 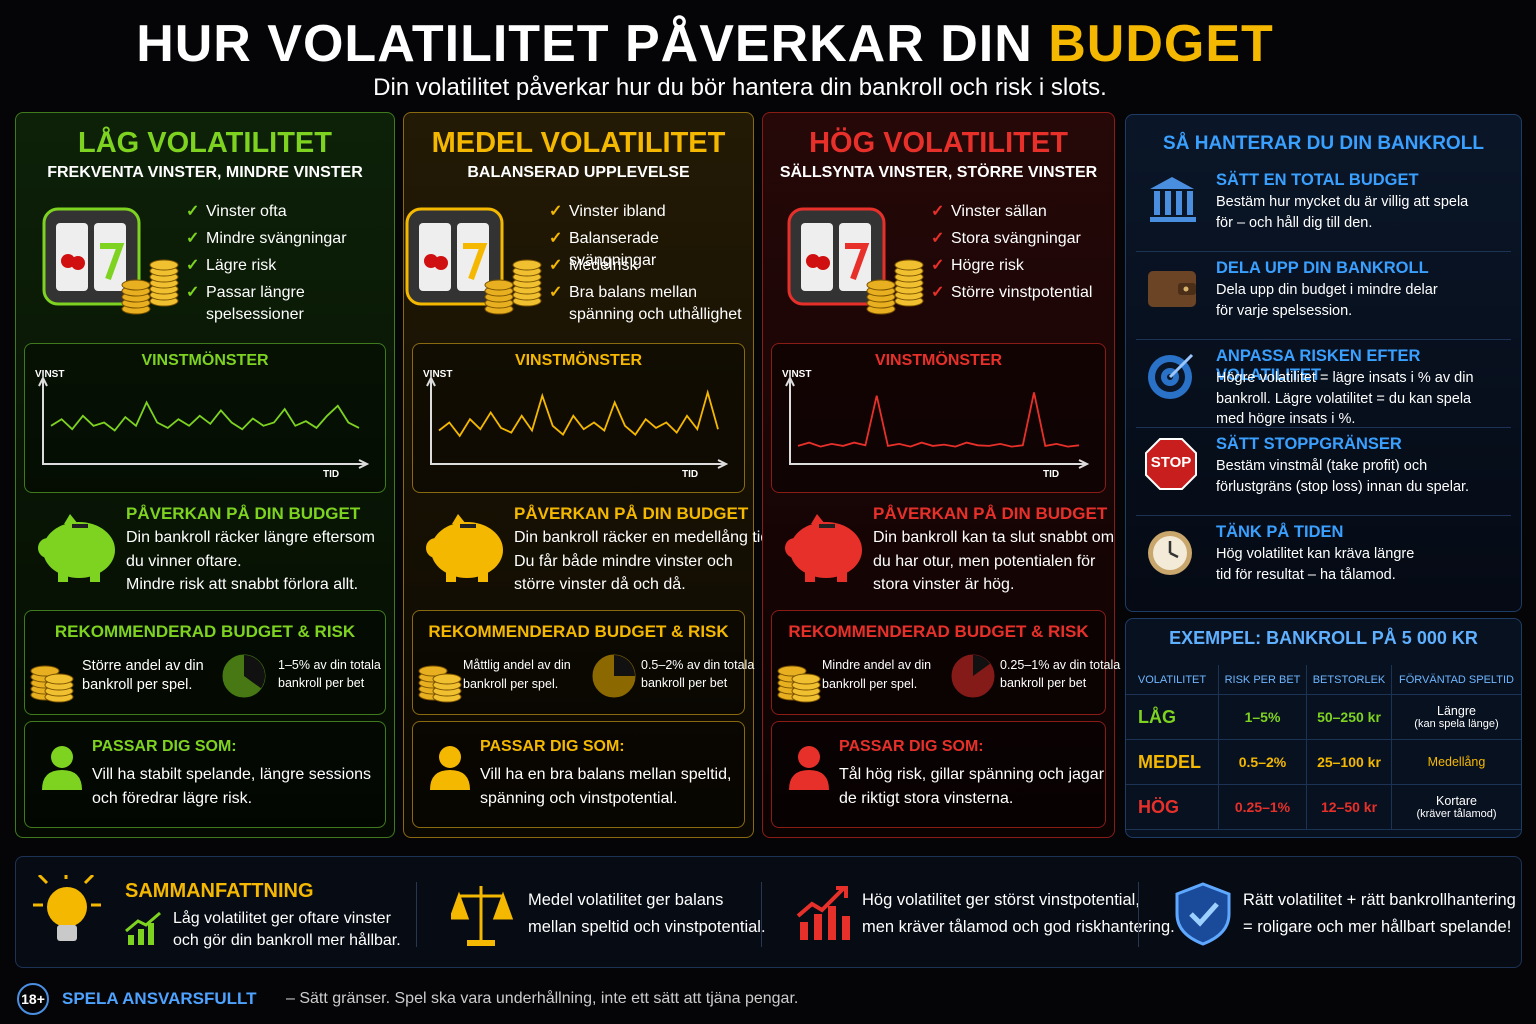 What do you see at coordinates (579, 798) in the screenshot?
I see `fit-line: spänning och vinstpotential.` at bounding box center [579, 798].